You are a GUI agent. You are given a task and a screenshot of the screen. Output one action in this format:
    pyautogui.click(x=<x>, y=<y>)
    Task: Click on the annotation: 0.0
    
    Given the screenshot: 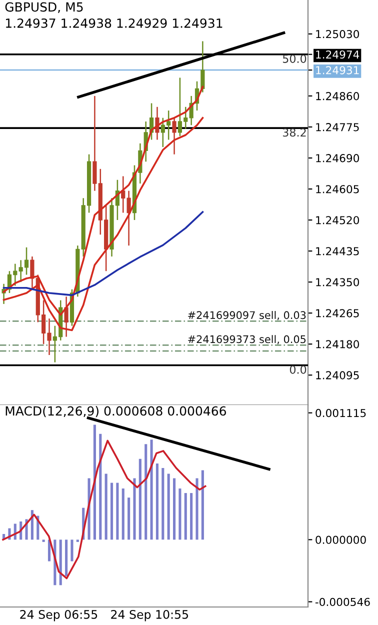 What is the action you would take?
    pyautogui.click(x=298, y=369)
    